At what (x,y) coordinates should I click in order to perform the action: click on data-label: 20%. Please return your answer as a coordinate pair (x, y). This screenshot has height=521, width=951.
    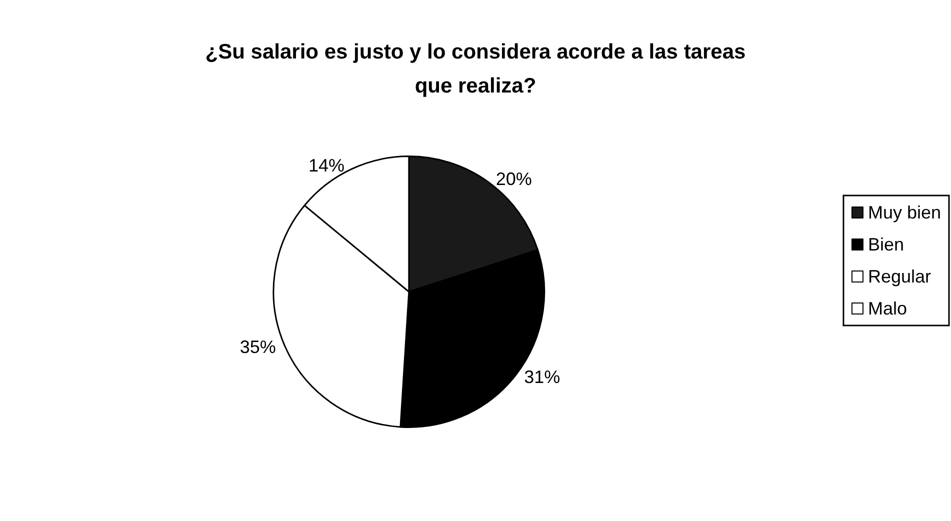
    Looking at the image, I should click on (514, 178).